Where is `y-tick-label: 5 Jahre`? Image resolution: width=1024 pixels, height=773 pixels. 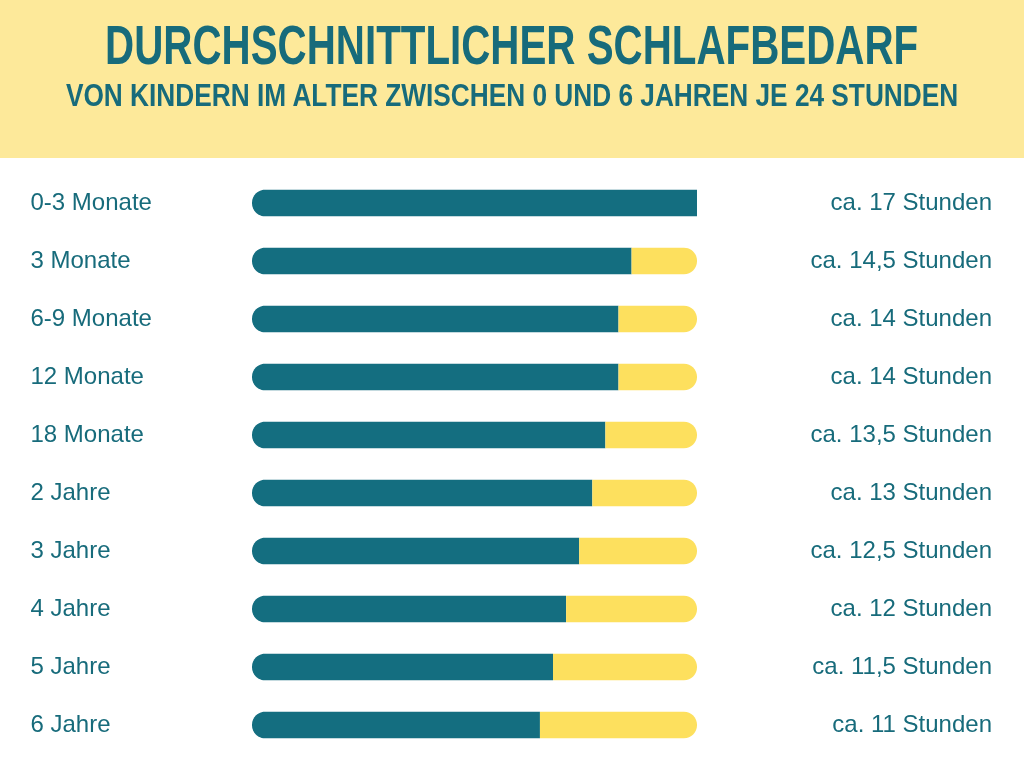
y-tick-label: 5 Jahre is located at coordinates (70, 665).